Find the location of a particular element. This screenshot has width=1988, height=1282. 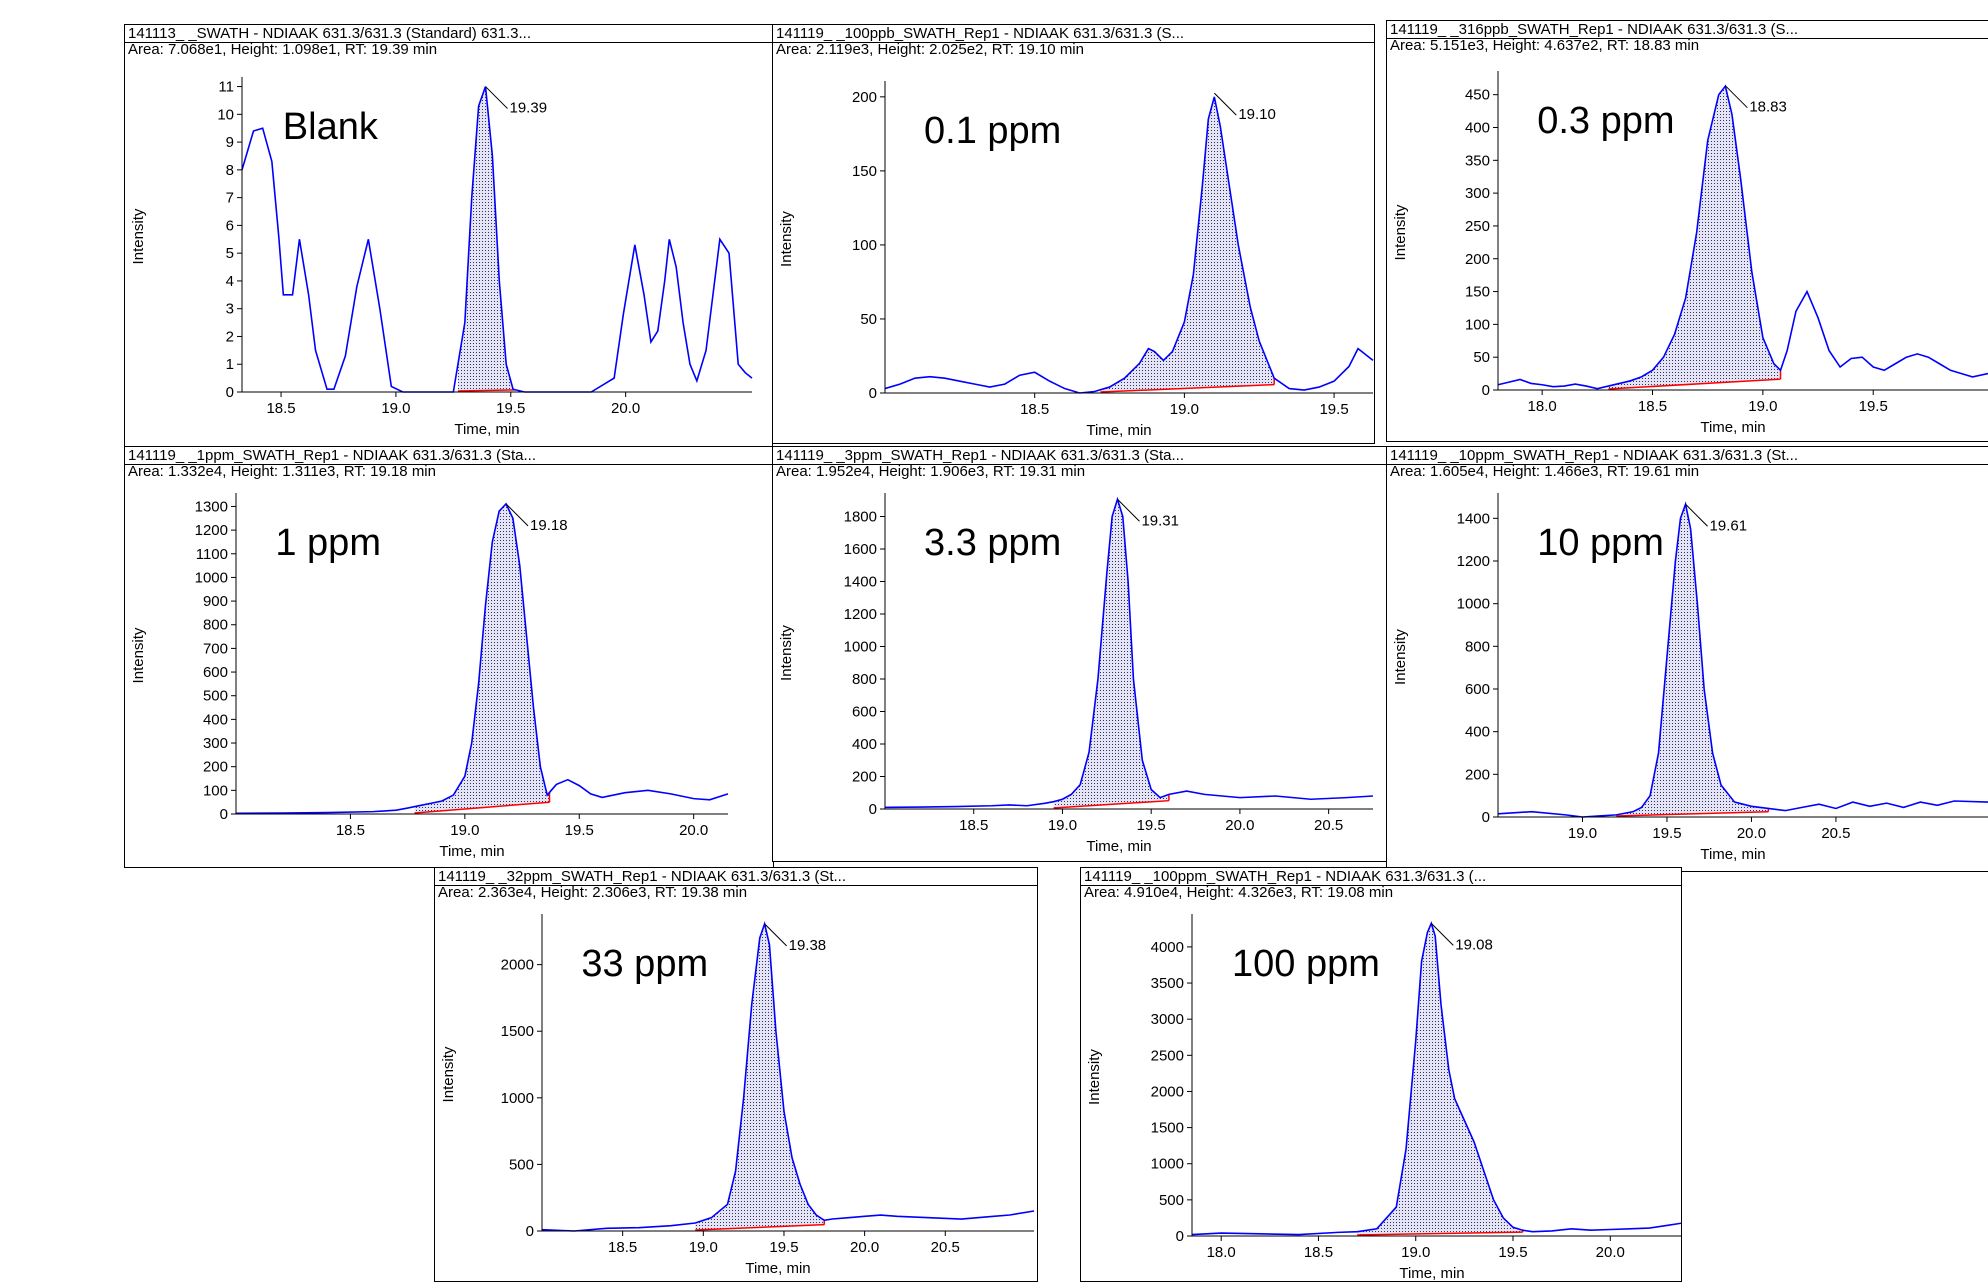

y-tick-label: 1800 is located at coordinates (860, 517).